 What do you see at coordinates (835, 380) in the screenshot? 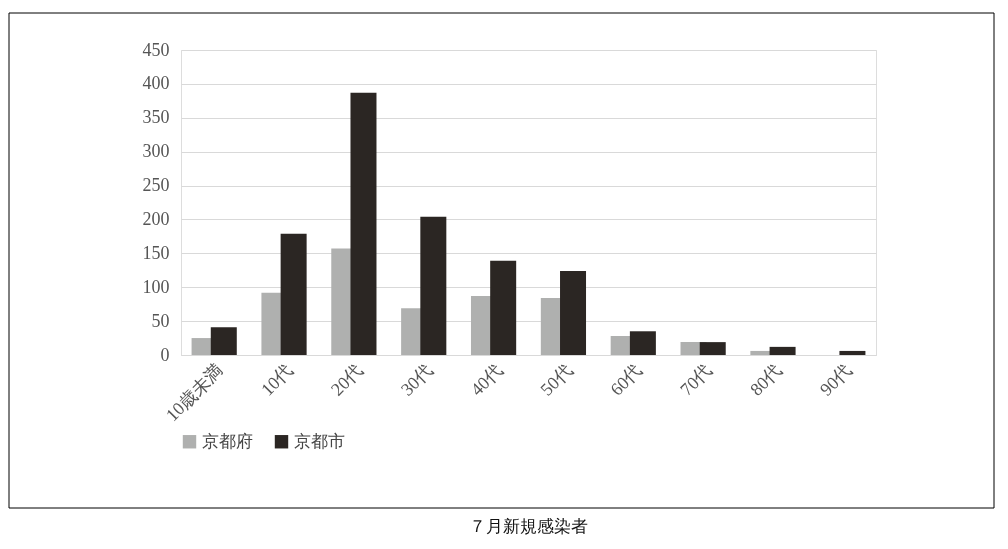
I see `x-tick-label: 90代` at bounding box center [835, 380].